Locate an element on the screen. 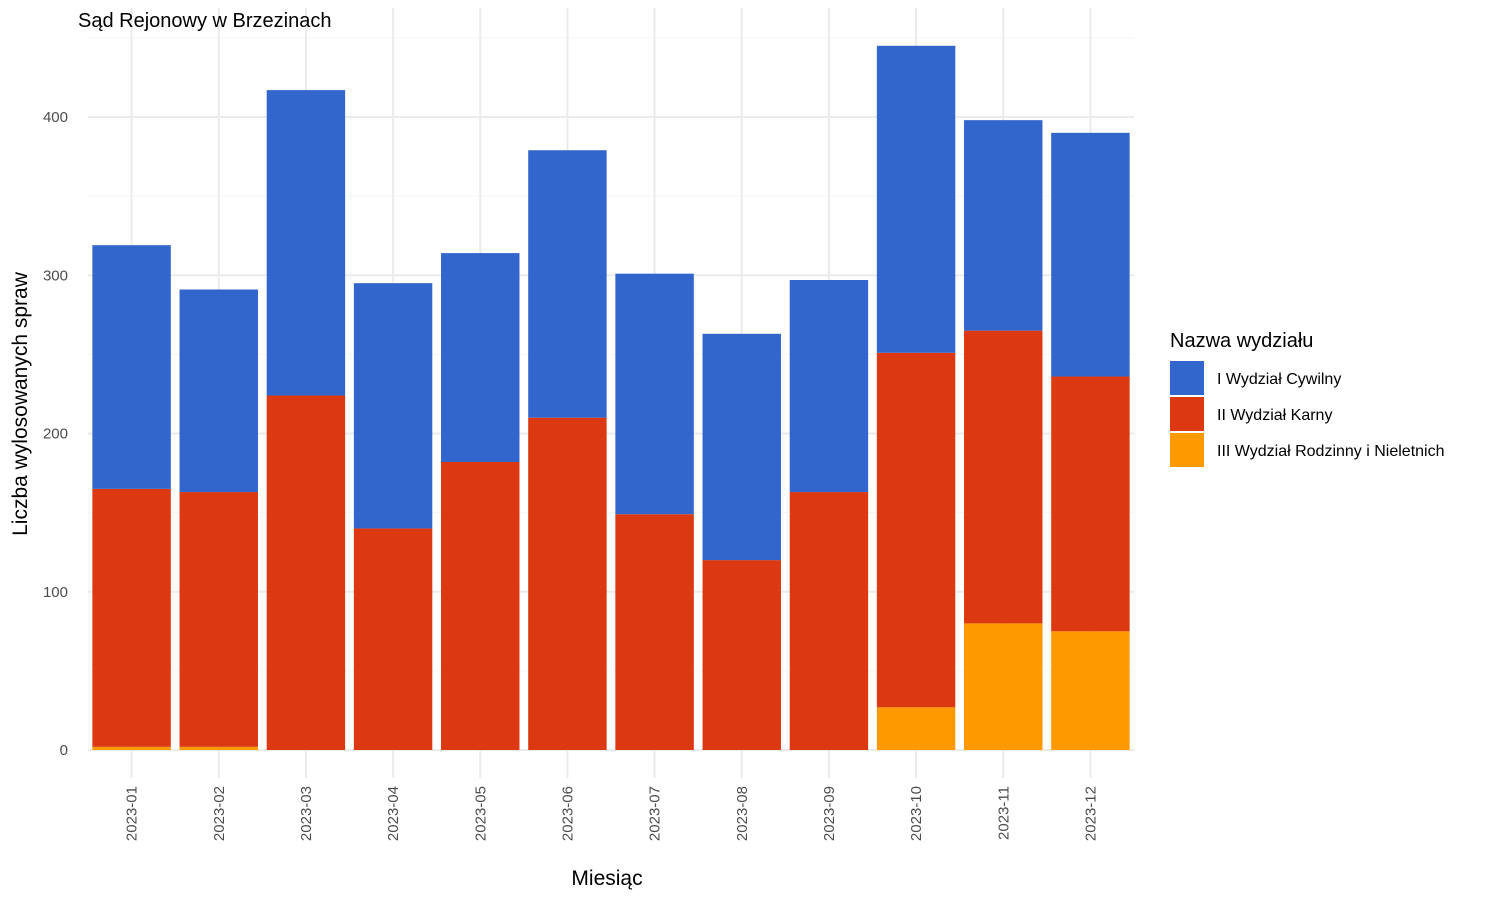  x-tick-label: 2023-11 is located at coordinates (1003, 813).